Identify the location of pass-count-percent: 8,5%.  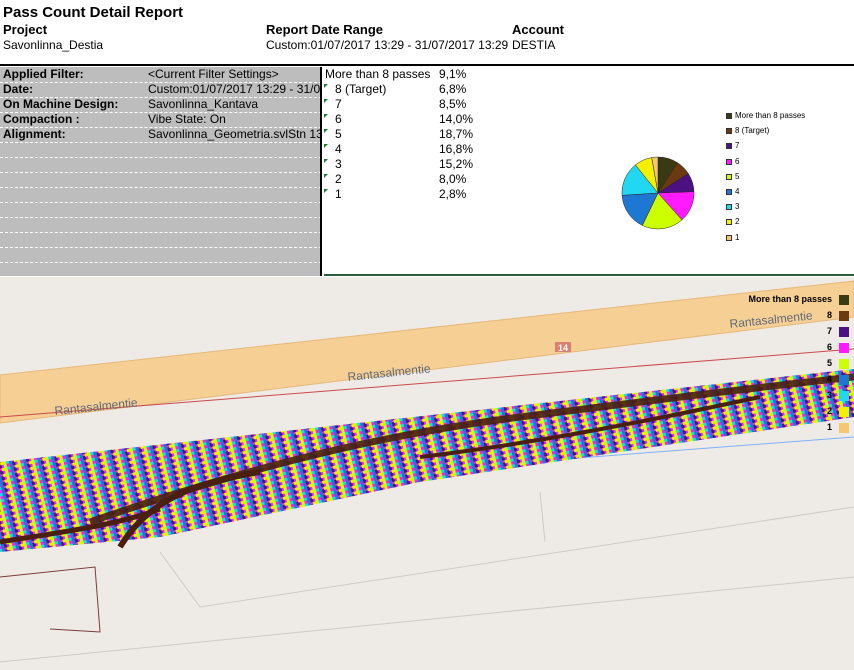
(453, 104).